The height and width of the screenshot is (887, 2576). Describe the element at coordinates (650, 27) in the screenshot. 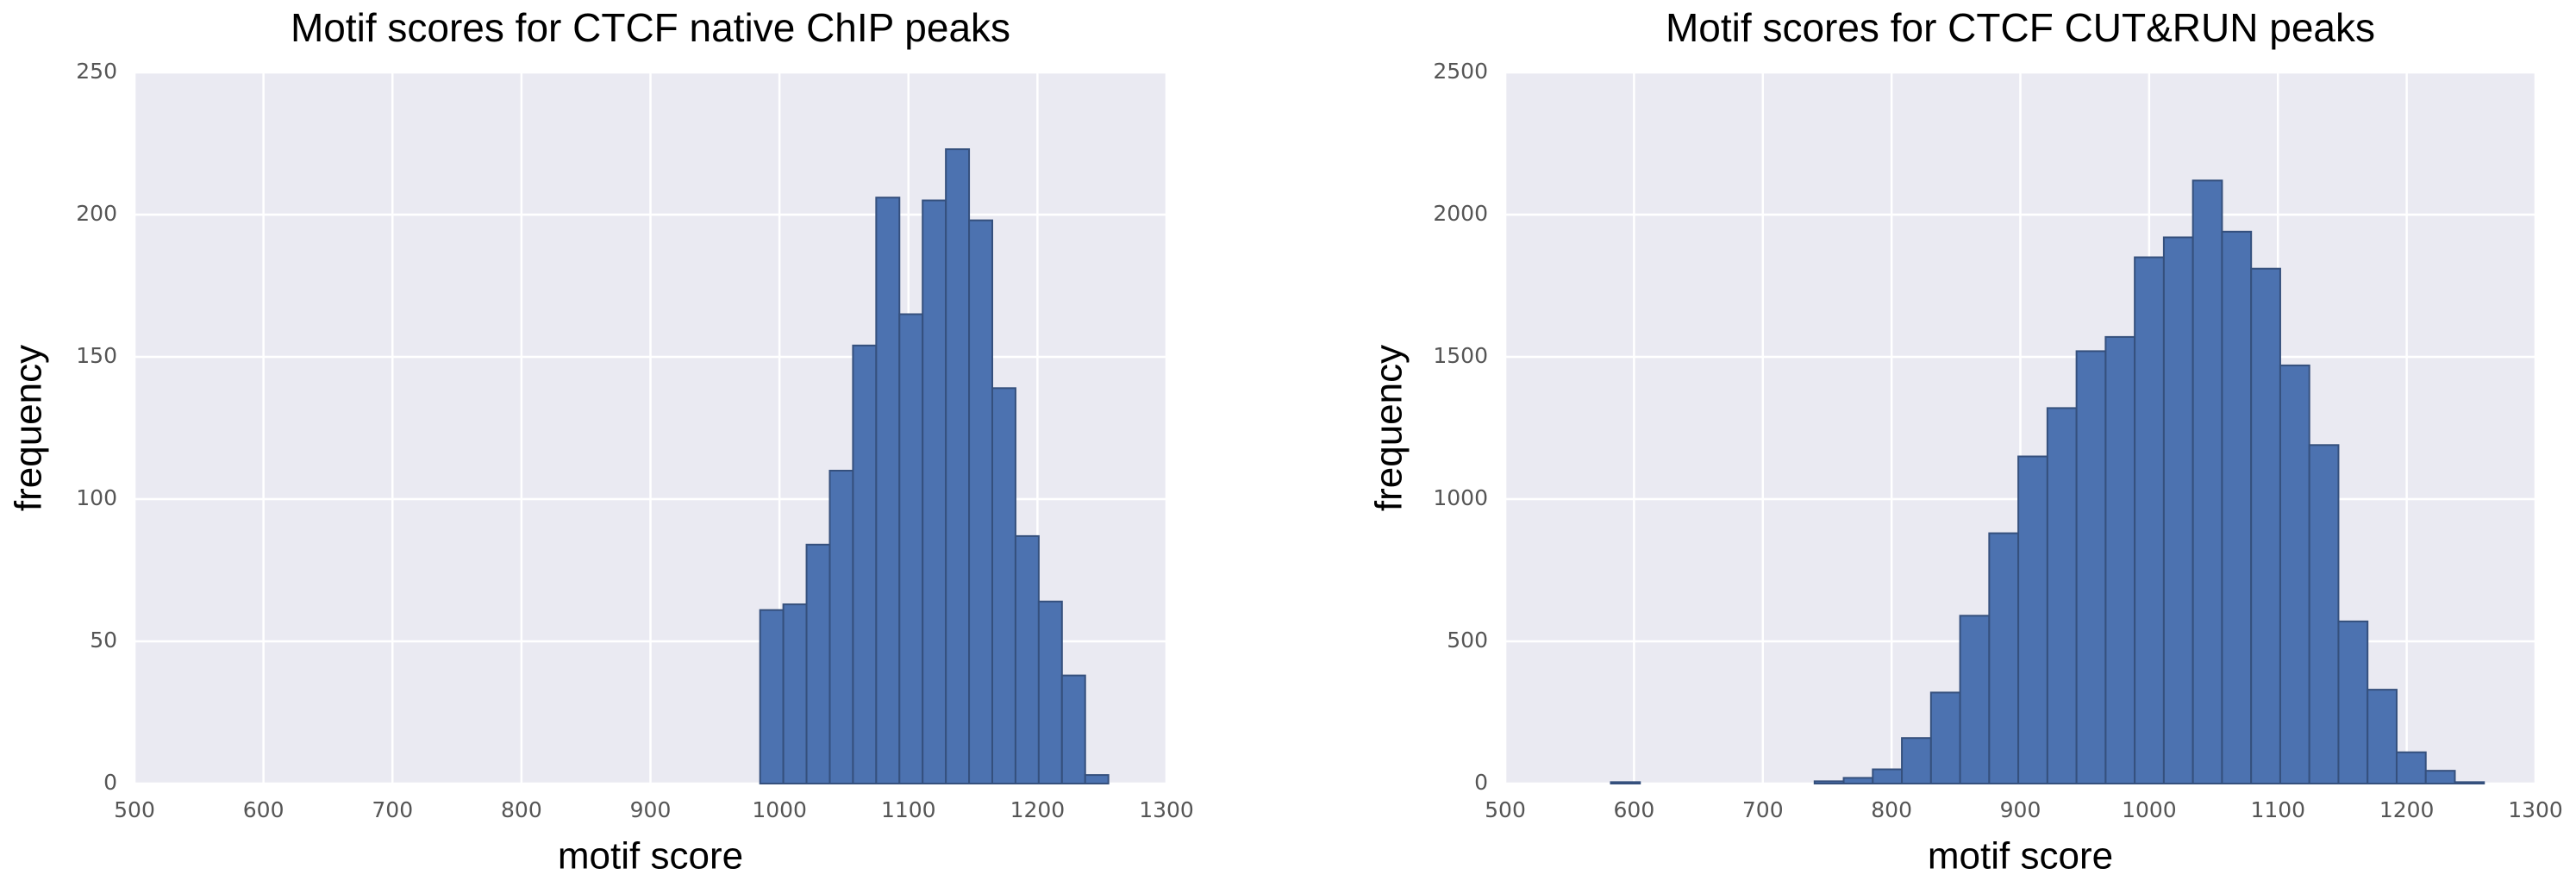

I see `chart-title: Motif scores for CTCF native ChIP peaks` at that location.